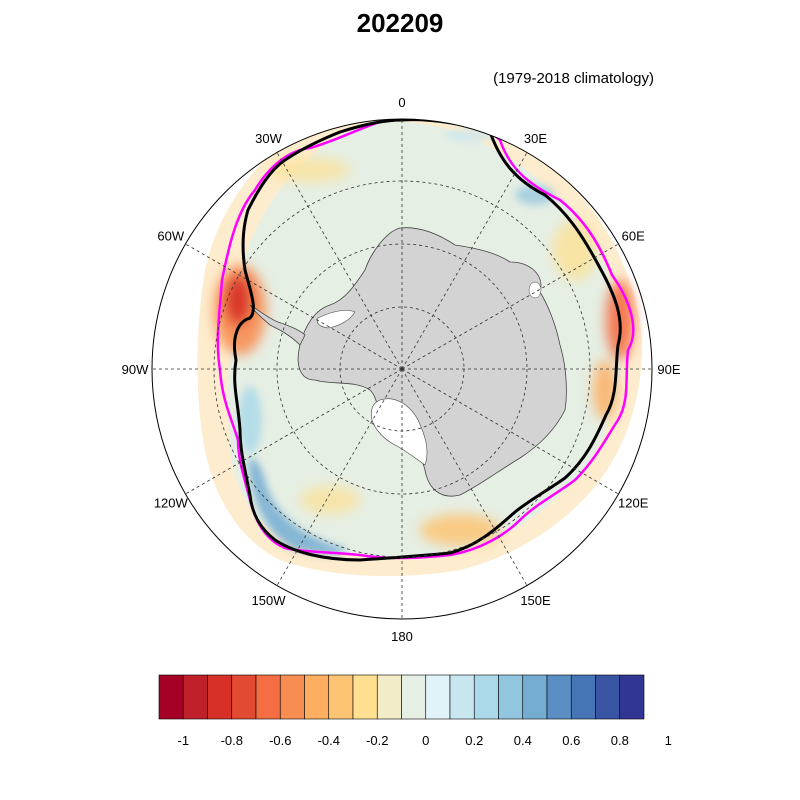 The image size is (800, 800). I want to click on anomaly-patch-north, so click(310, 170).